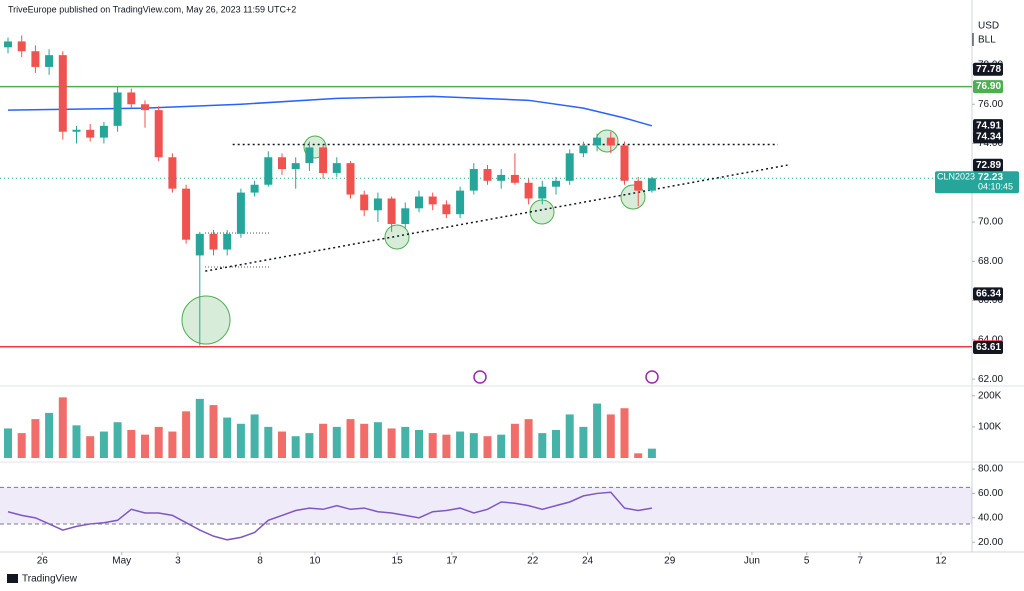 The width and height of the screenshot is (1024, 591). I want to click on currency: USD, so click(988, 26).